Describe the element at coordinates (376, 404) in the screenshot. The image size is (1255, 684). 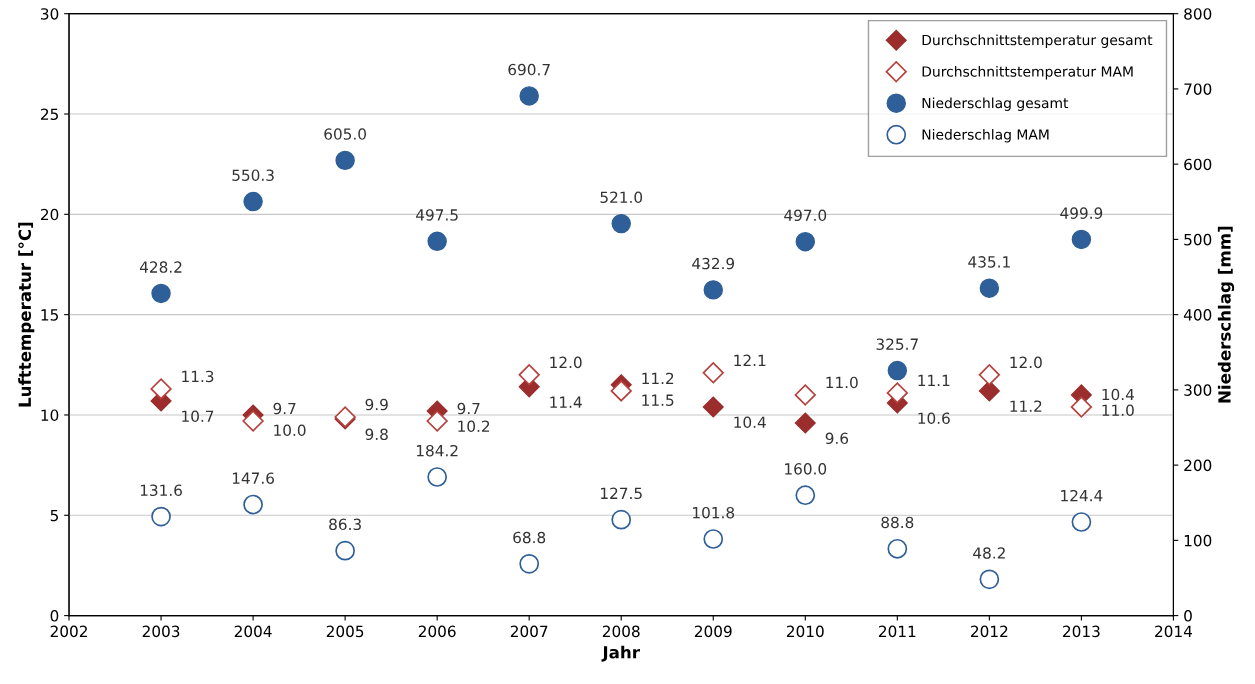
I see `data-label: 9.9` at that location.